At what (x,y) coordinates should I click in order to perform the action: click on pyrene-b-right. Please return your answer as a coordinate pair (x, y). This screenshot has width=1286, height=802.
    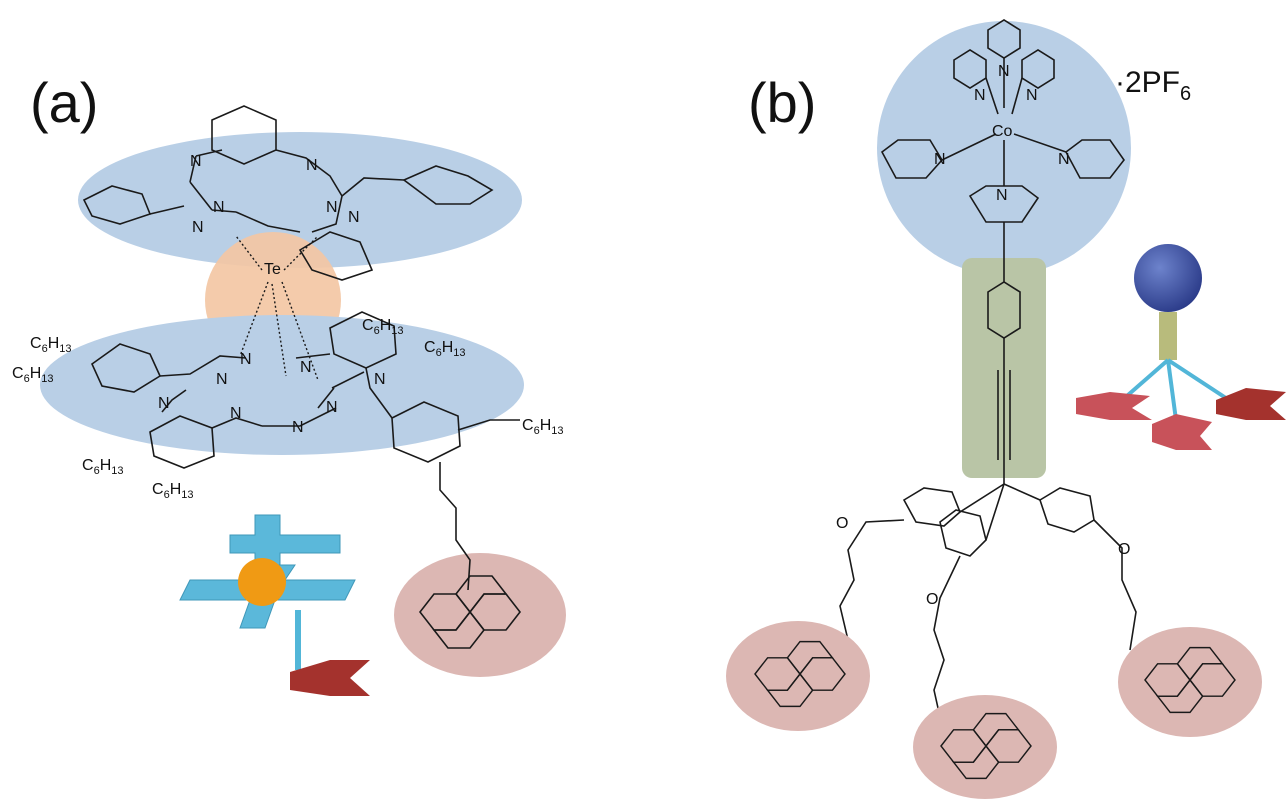
    Looking at the image, I should click on (1190, 680).